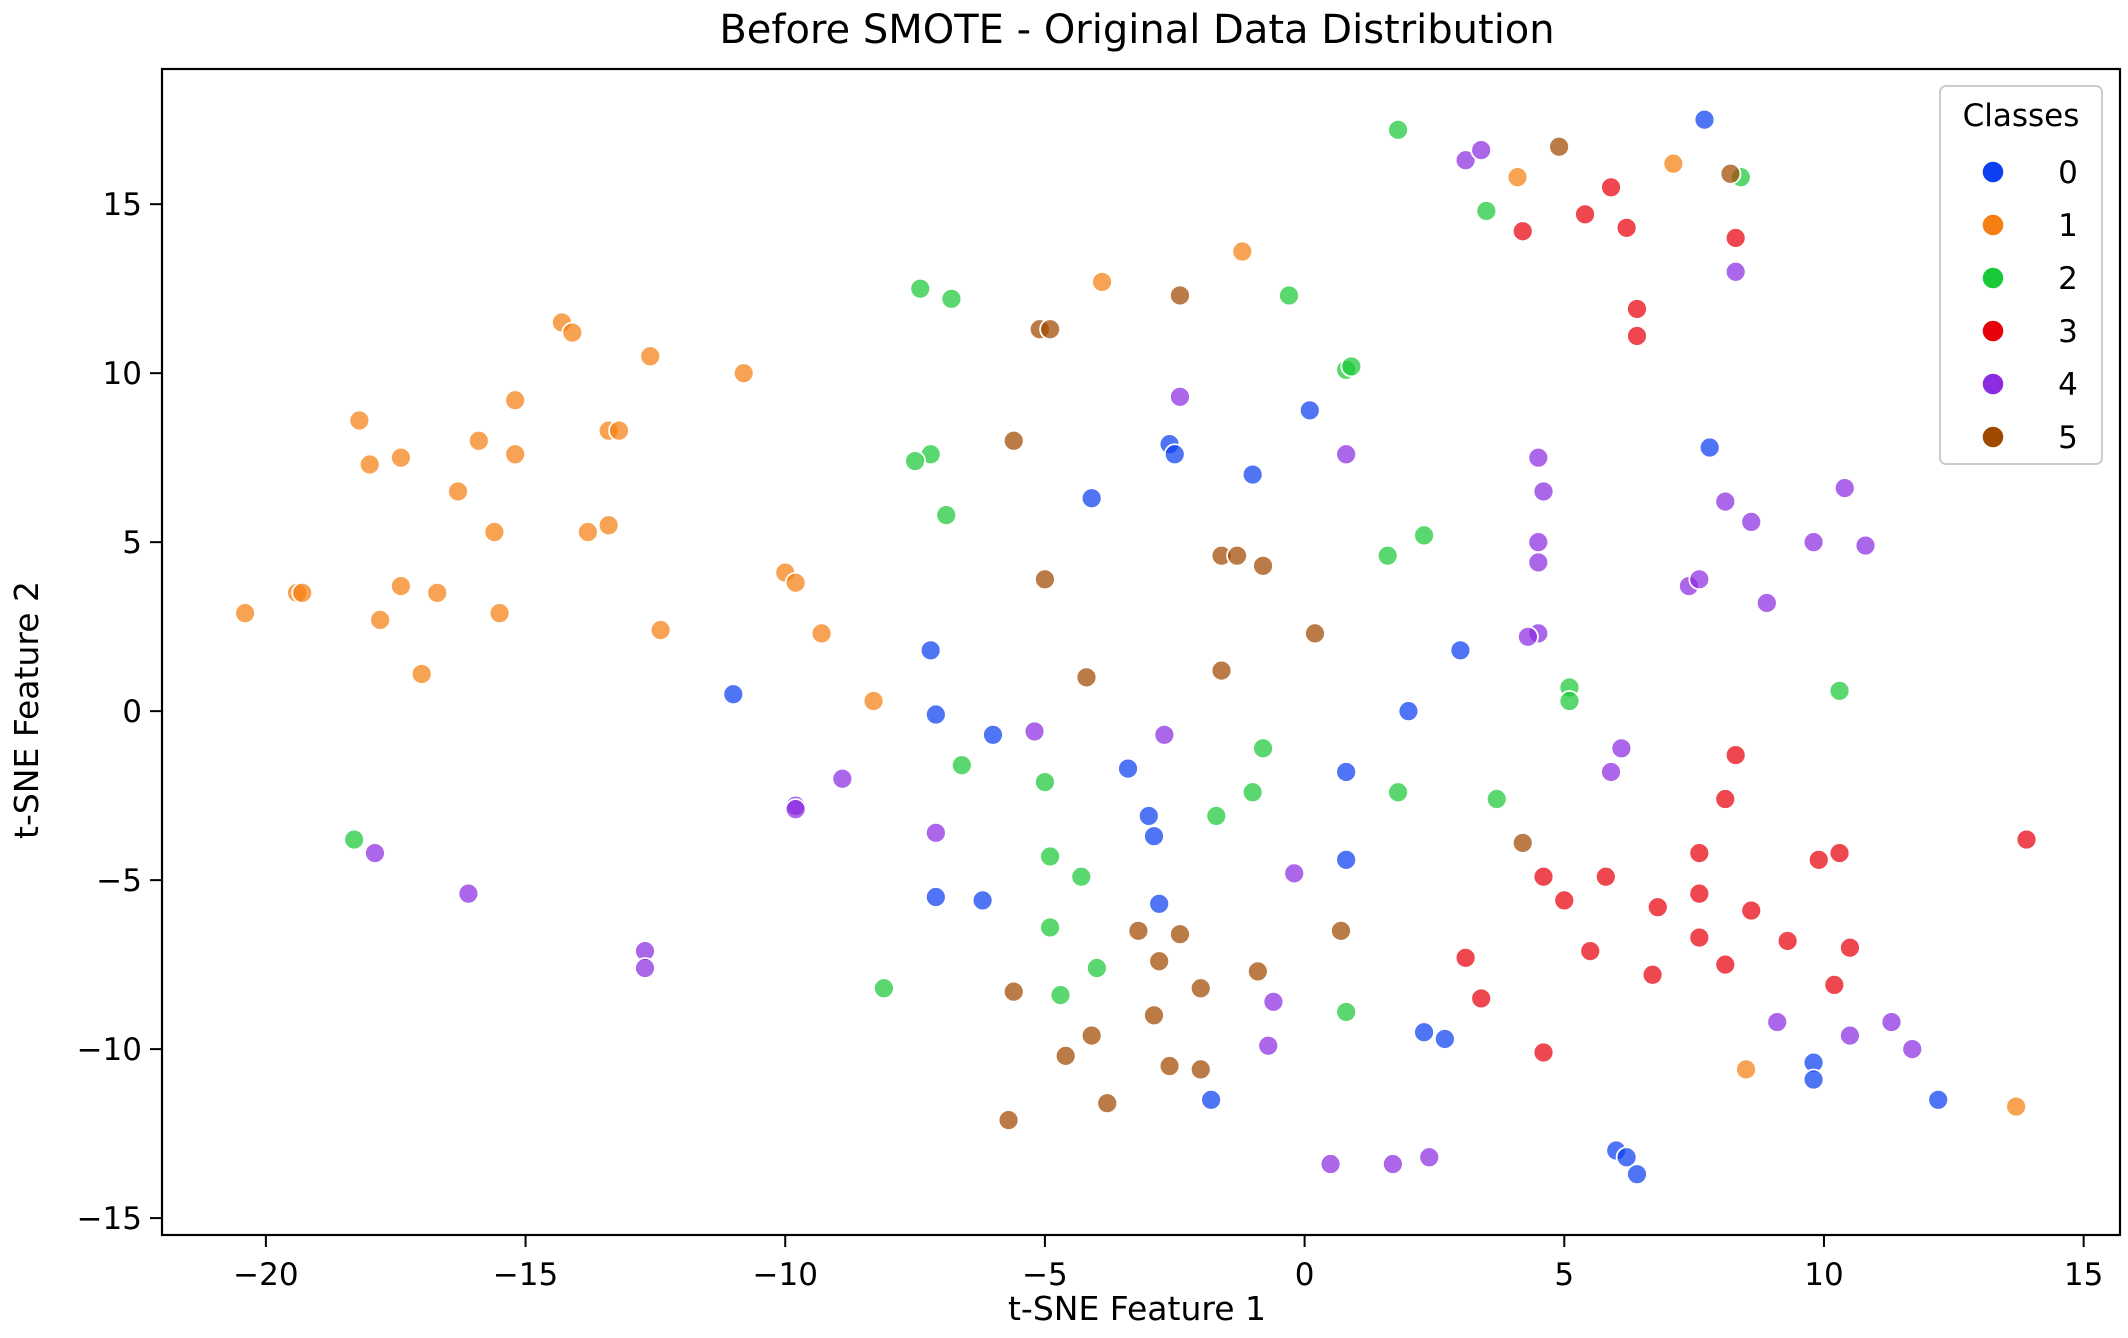 This screenshot has height=1338, width=2128. I want to click on x-axis-title: t-SNE Feature 1, so click(1137, 1308).